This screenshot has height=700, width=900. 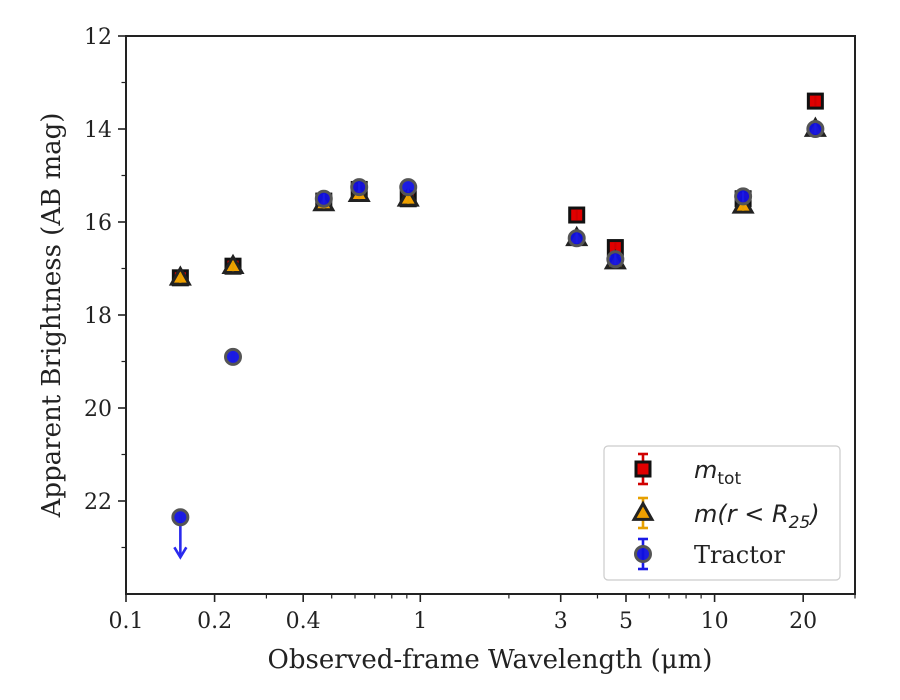 I want to click on x-tick-label: 20, so click(x=803, y=621).